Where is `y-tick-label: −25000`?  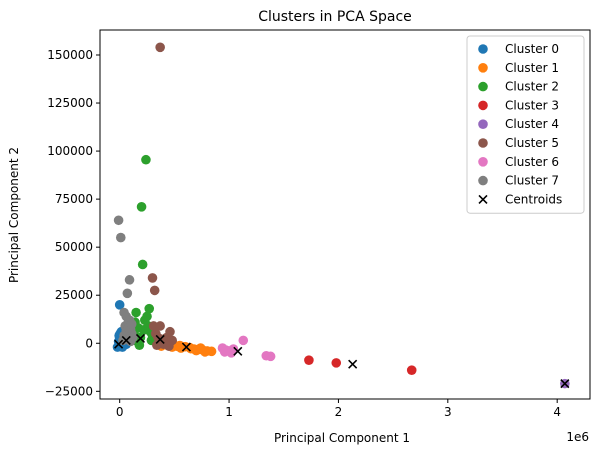 y-tick-label: −25000 is located at coordinates (69, 391).